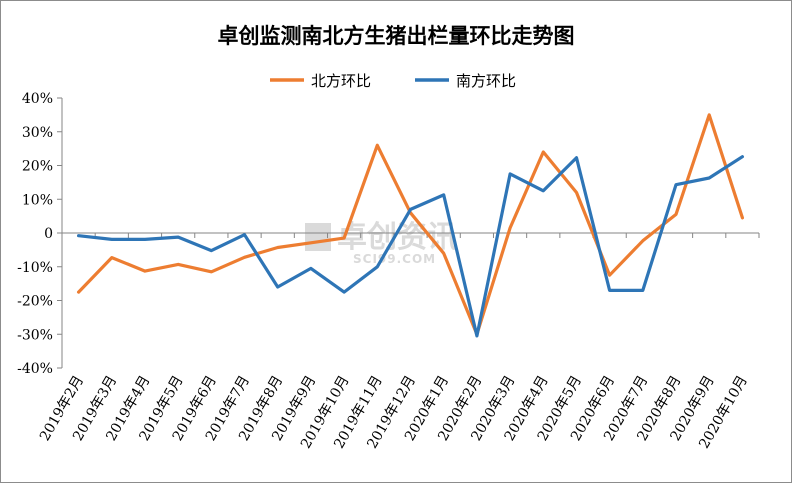 This screenshot has width=792, height=483. Describe the element at coordinates (37, 133) in the screenshot. I see `y-tick-label: 30%` at that location.